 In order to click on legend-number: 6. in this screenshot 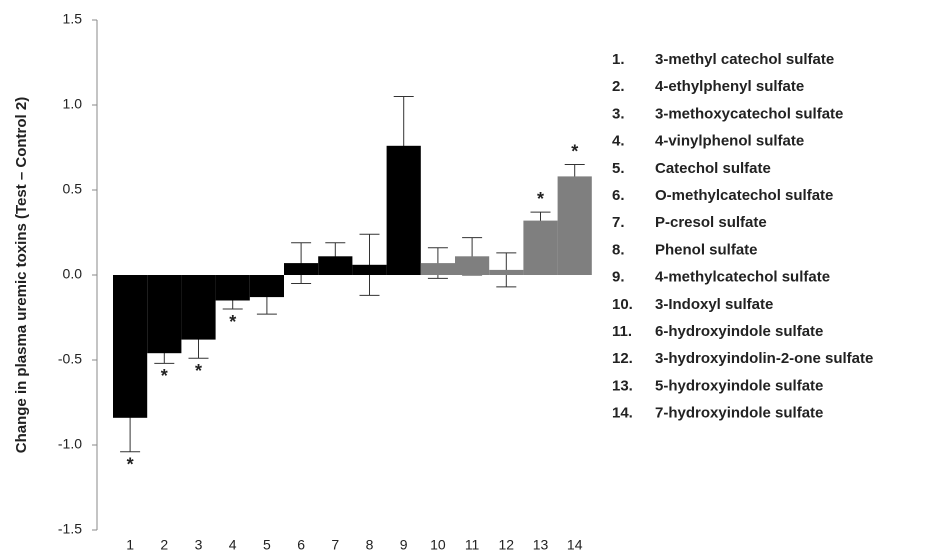, I will do `click(618, 195)`.